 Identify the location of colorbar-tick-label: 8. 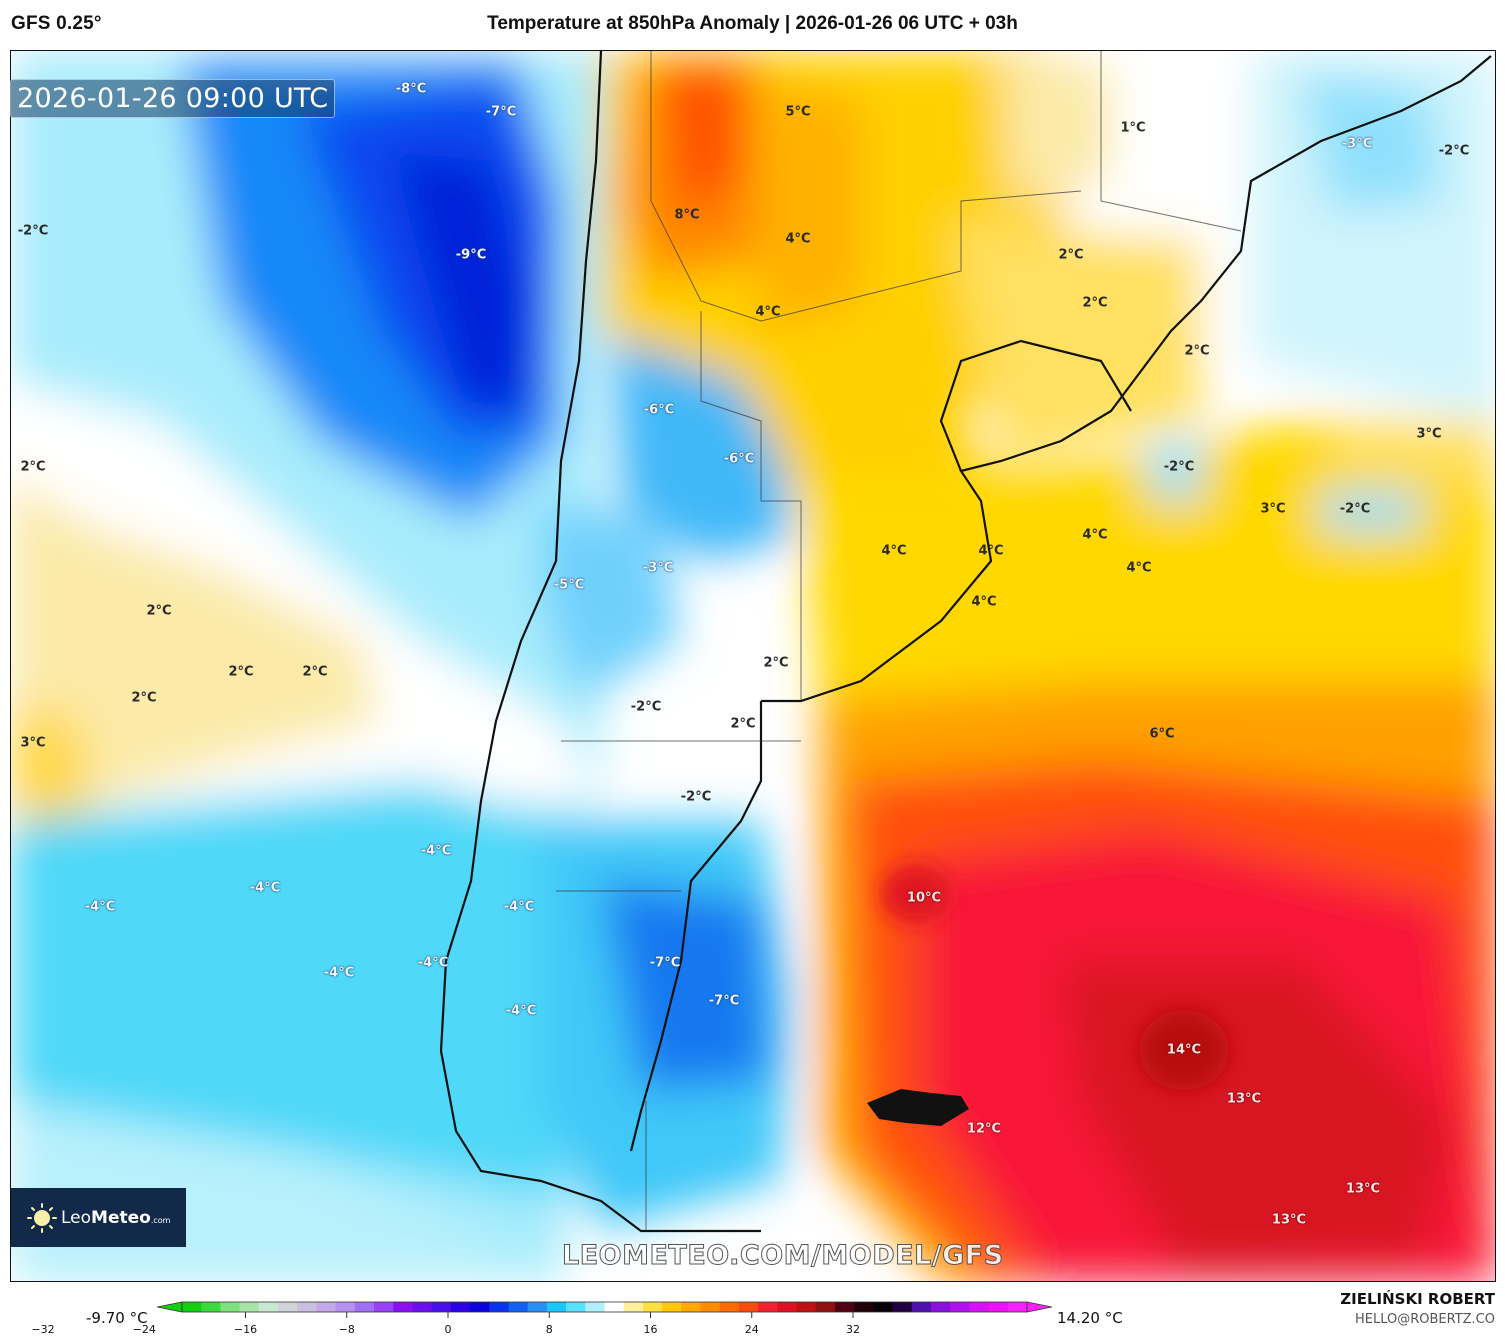
(549, 1329).